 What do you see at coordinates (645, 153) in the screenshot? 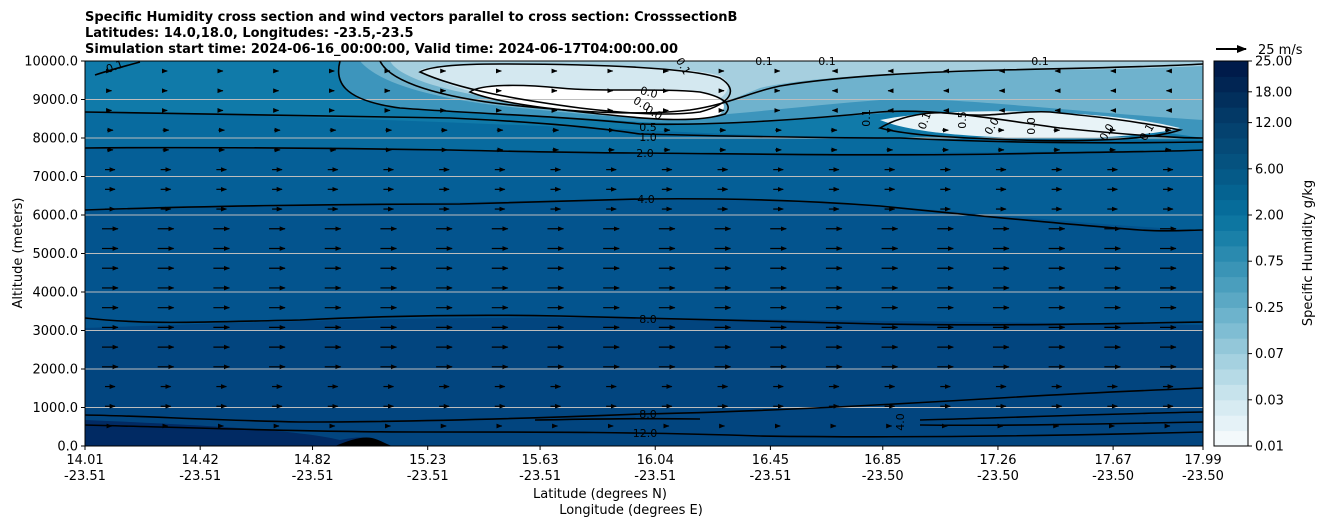
I see `contour-label-2: 2.0` at bounding box center [645, 153].